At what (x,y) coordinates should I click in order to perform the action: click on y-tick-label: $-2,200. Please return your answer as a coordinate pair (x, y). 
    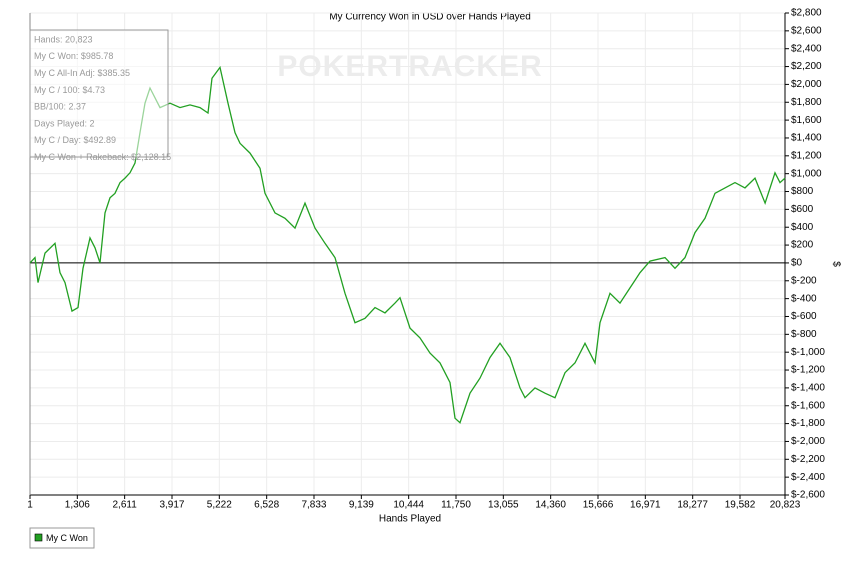
    Looking at the image, I should click on (808, 459).